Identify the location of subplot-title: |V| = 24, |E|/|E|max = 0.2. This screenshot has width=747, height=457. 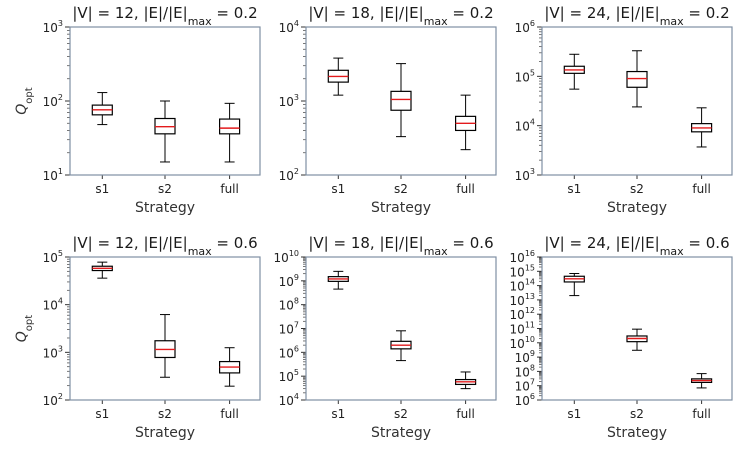
(636, 16).